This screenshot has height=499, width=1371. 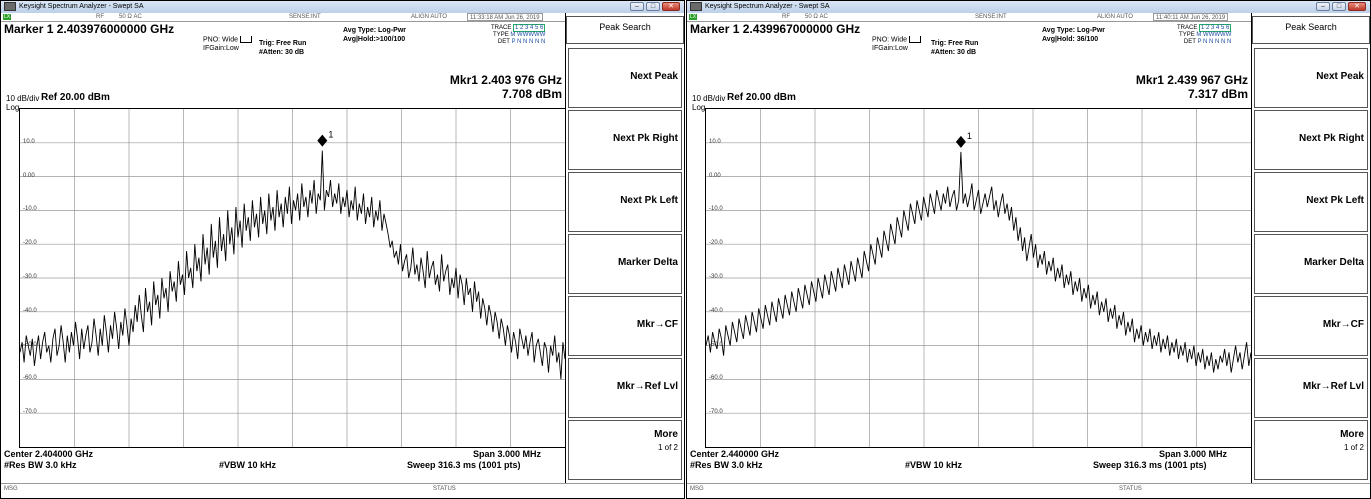 What do you see at coordinates (89, 29) in the screenshot?
I see `marker-frequency: Marker 1 2.403976000000 GHz` at bounding box center [89, 29].